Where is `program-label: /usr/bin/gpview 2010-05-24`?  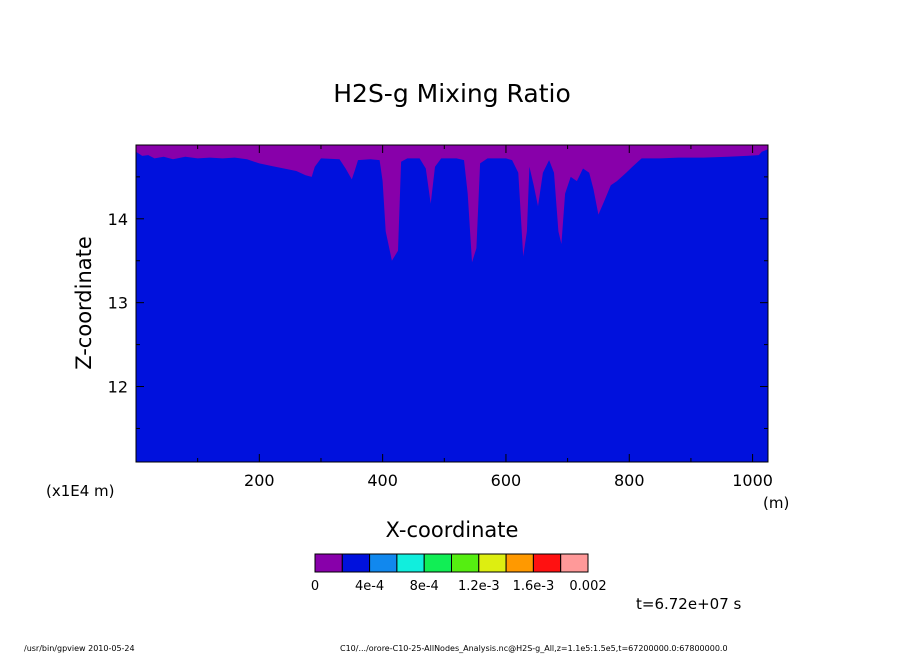
program-label: /usr/bin/gpview 2010-05-24 is located at coordinates (79, 648).